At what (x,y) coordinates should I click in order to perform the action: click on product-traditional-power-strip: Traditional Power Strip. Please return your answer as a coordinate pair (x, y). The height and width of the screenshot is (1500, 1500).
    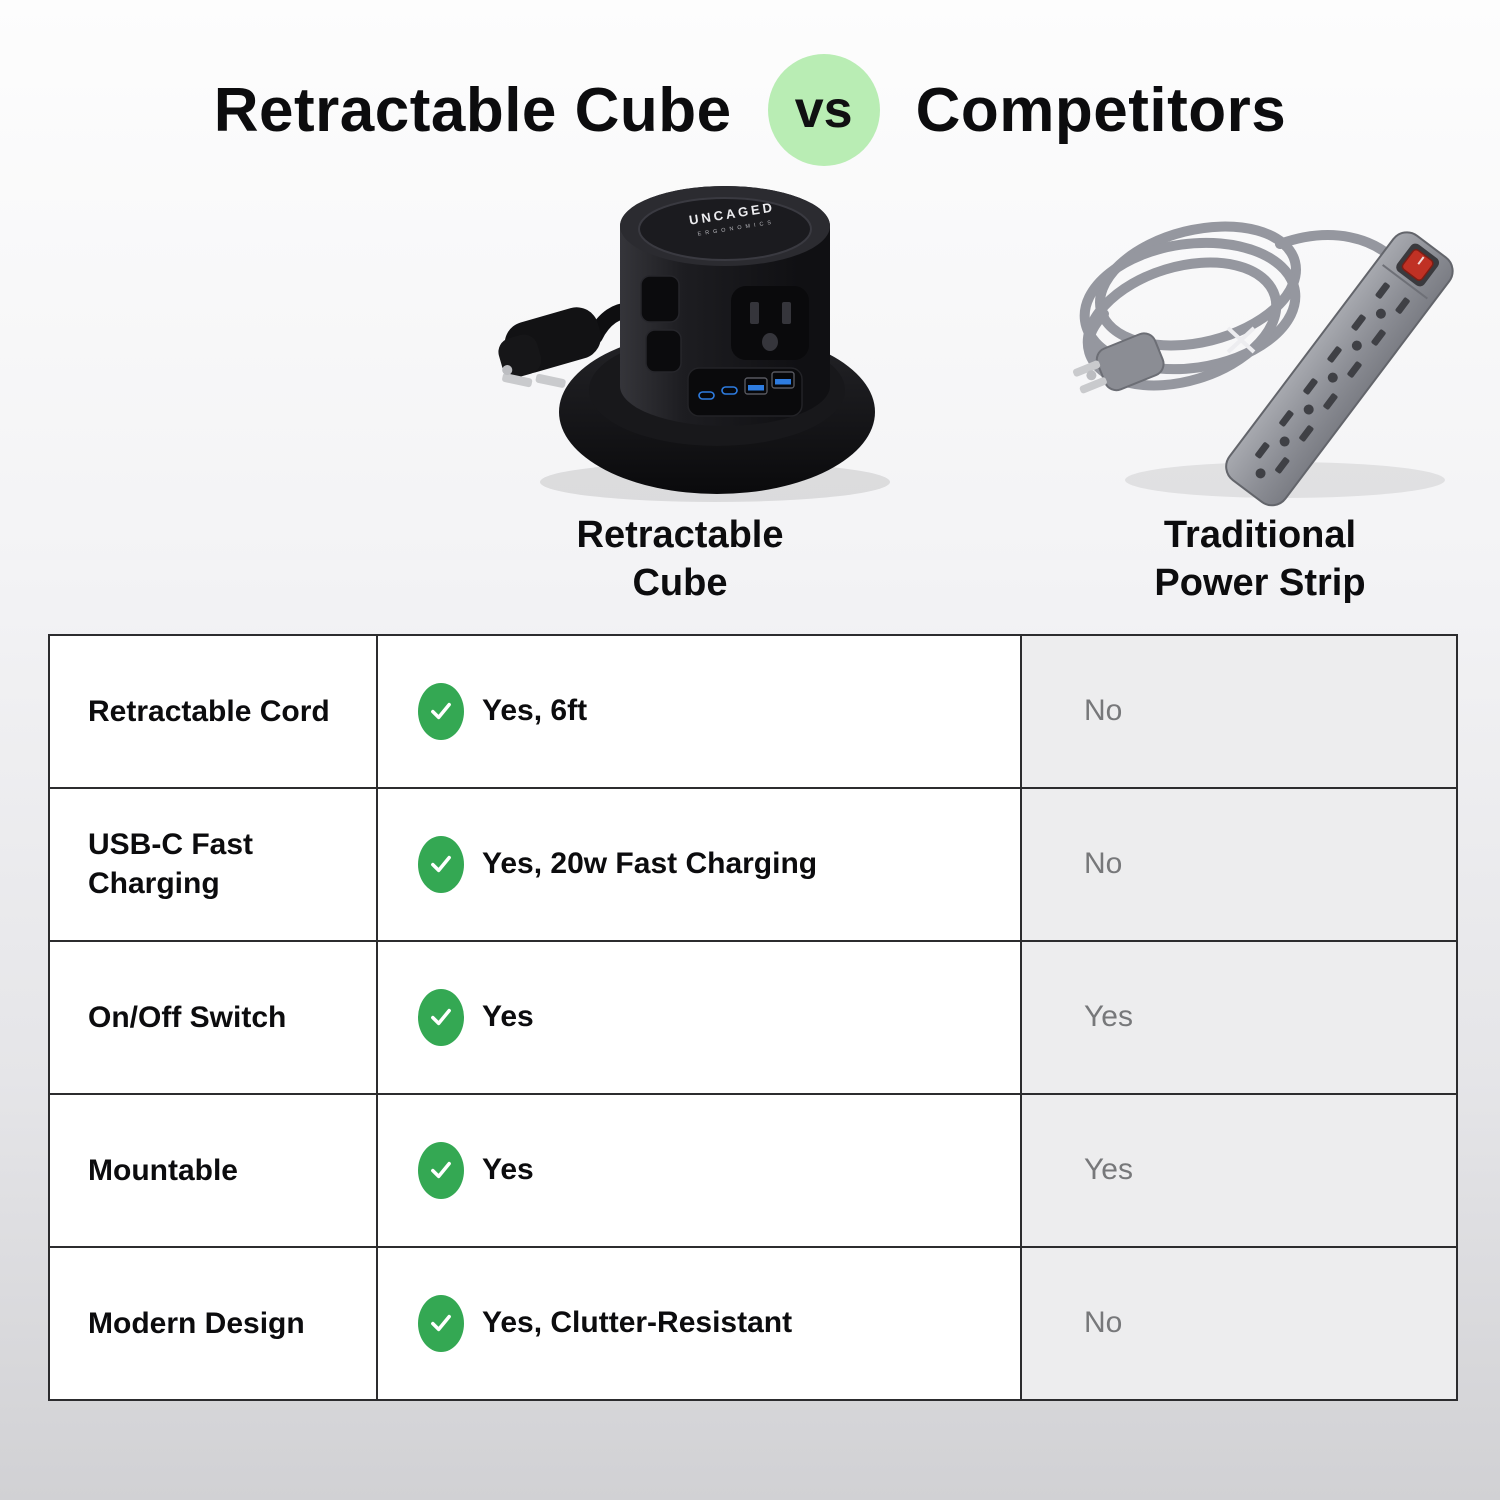
    Looking at the image, I should click on (1260, 388).